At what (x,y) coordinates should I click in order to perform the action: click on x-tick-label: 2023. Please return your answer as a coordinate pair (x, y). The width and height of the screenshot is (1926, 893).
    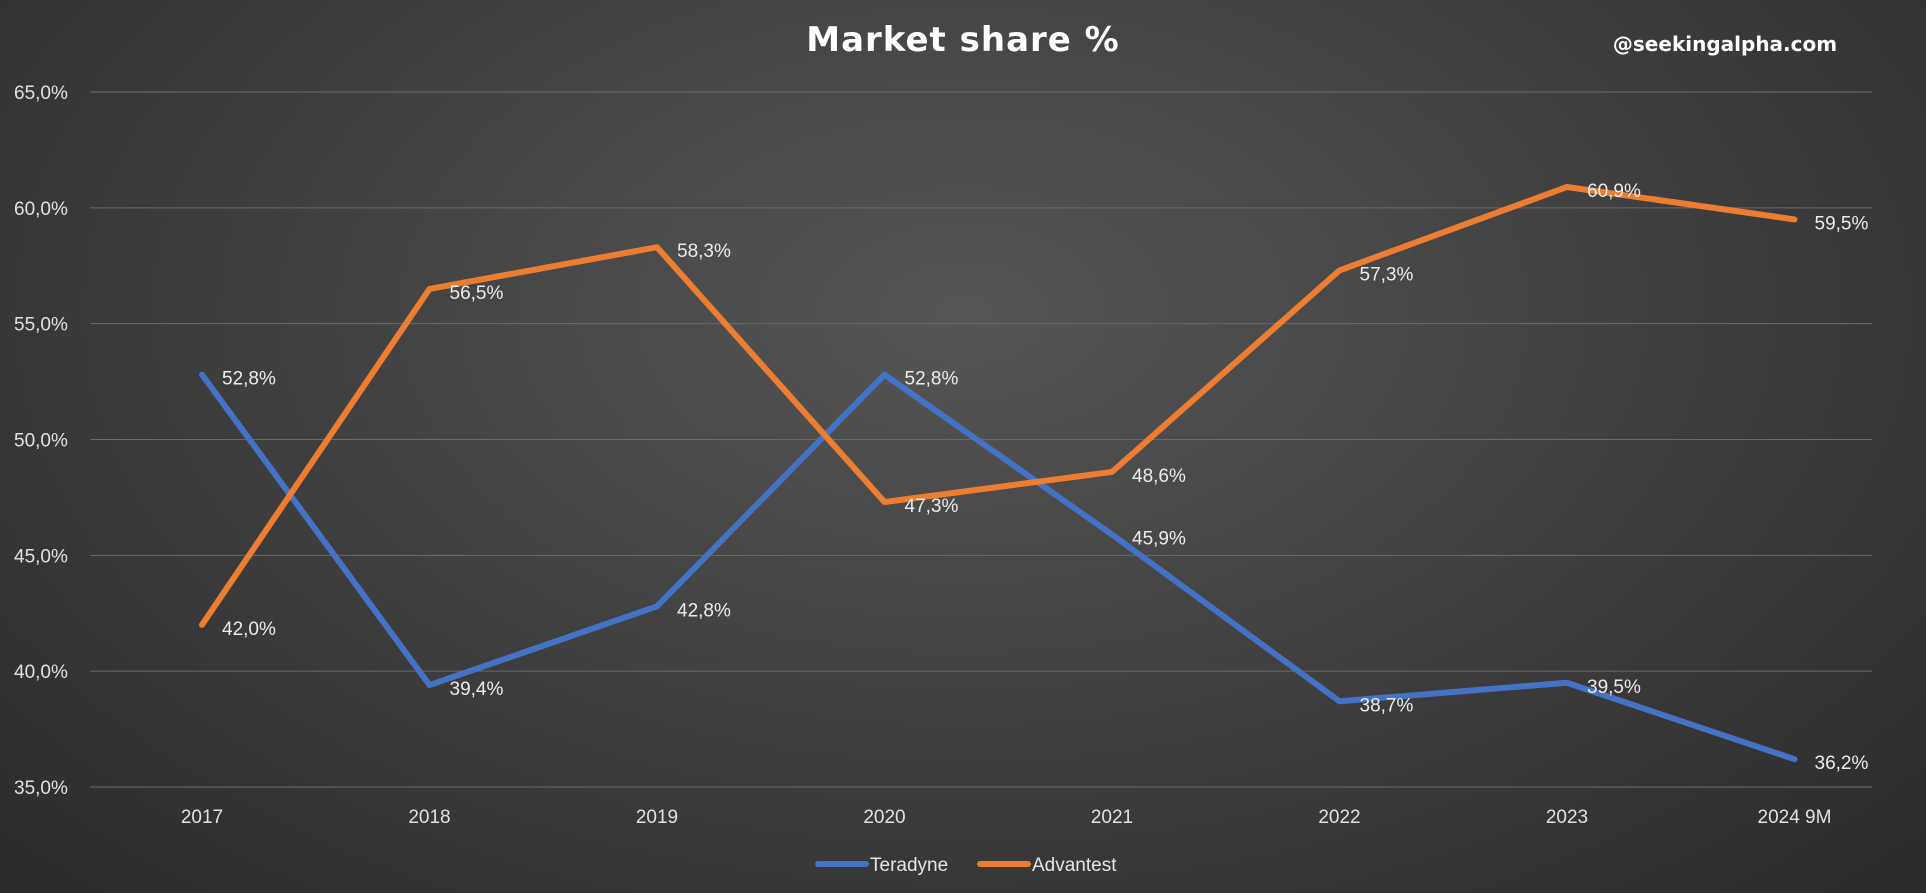
    Looking at the image, I should click on (1567, 817).